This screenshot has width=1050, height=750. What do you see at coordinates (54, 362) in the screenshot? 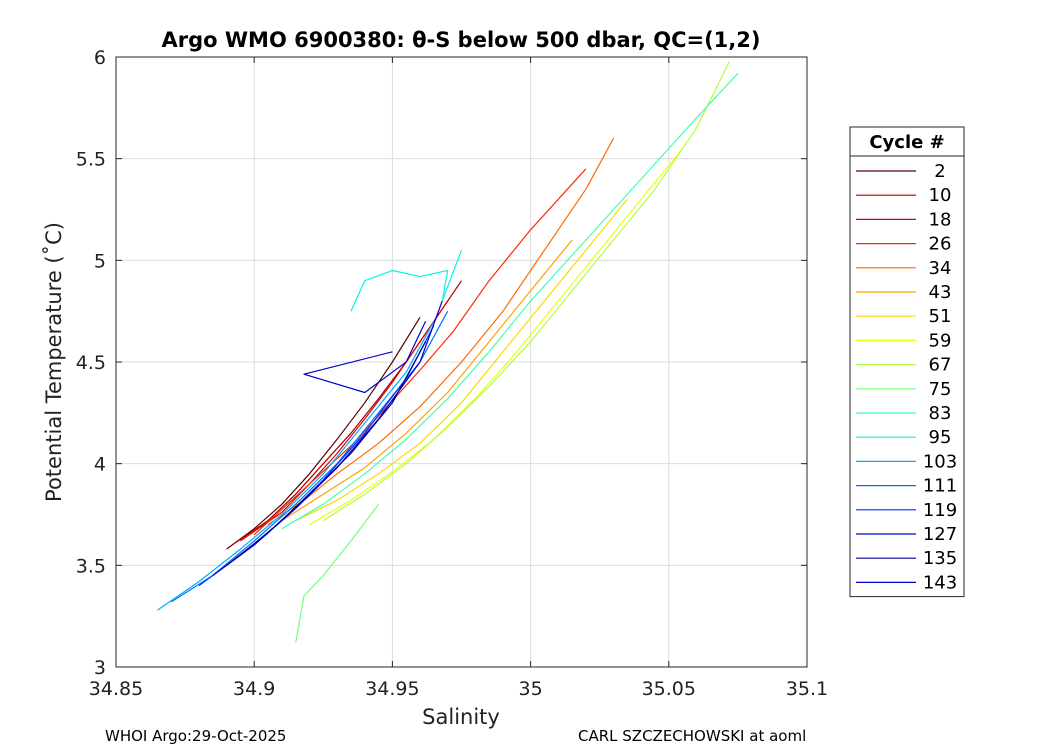
I see `y-axis-label: Potential Temperature (˚C)` at bounding box center [54, 362].